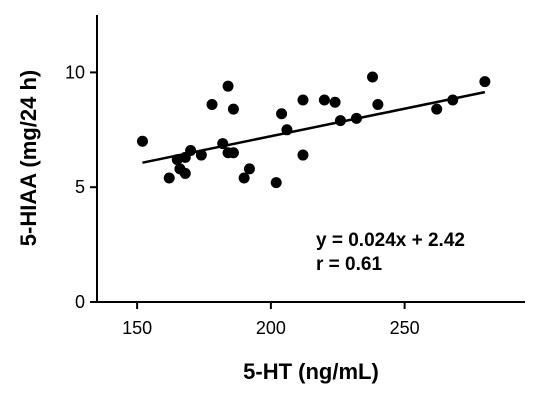  Describe the element at coordinates (271, 328) in the screenshot. I see `x-tick-label: 200` at that location.